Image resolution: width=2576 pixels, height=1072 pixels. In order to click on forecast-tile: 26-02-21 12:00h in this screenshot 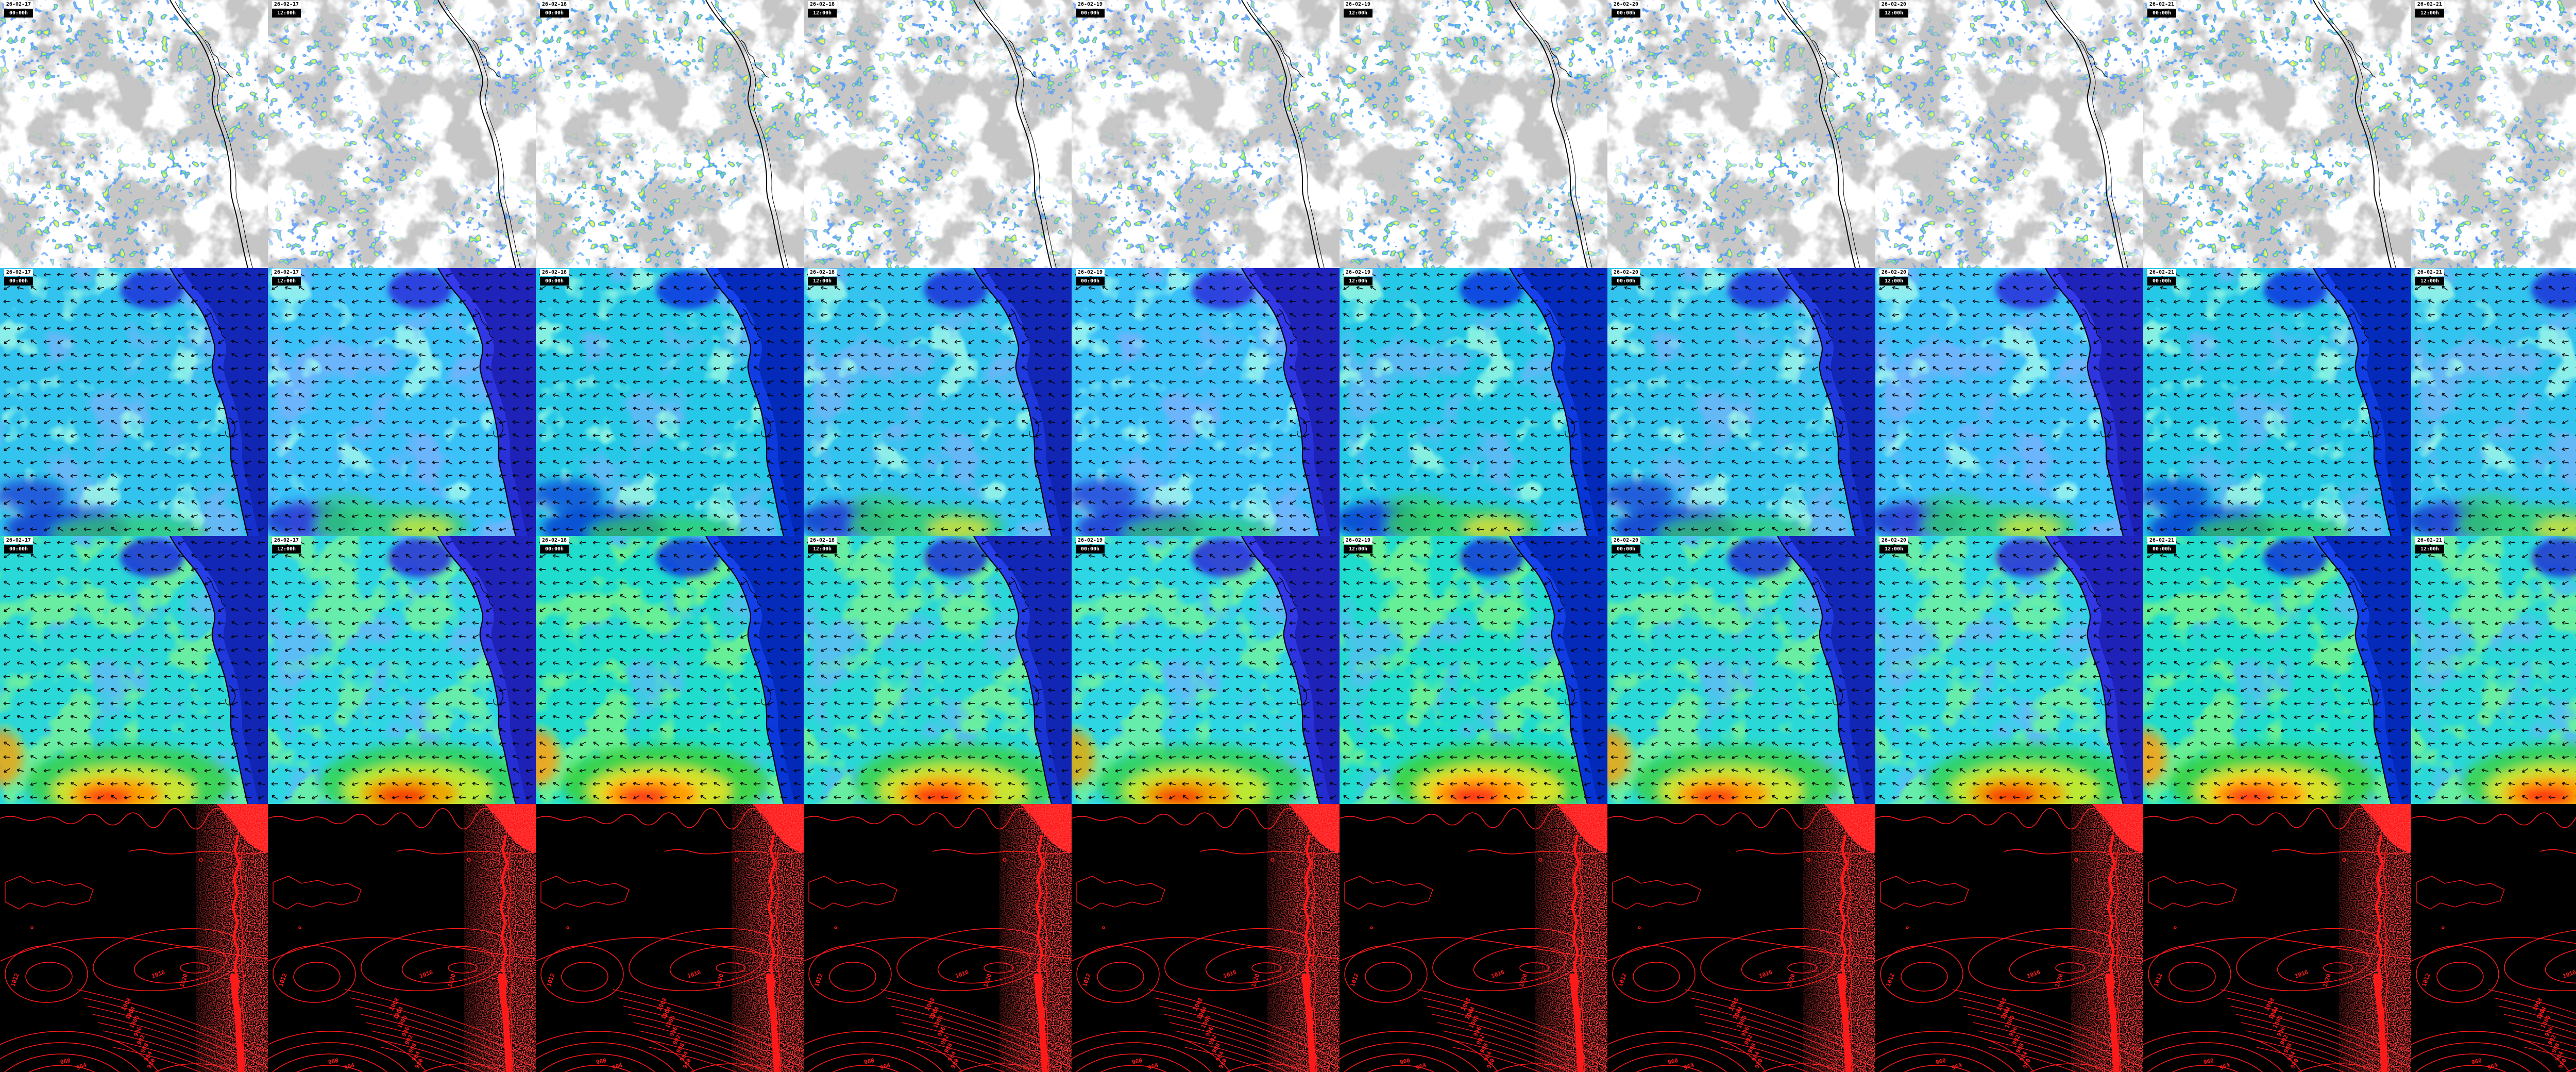, I will do `click(2493, 402)`.